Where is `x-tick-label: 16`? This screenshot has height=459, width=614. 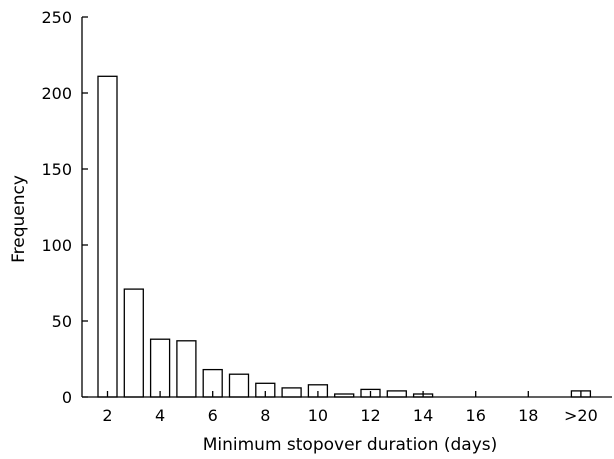
x-tick-label: 16 is located at coordinates (476, 415).